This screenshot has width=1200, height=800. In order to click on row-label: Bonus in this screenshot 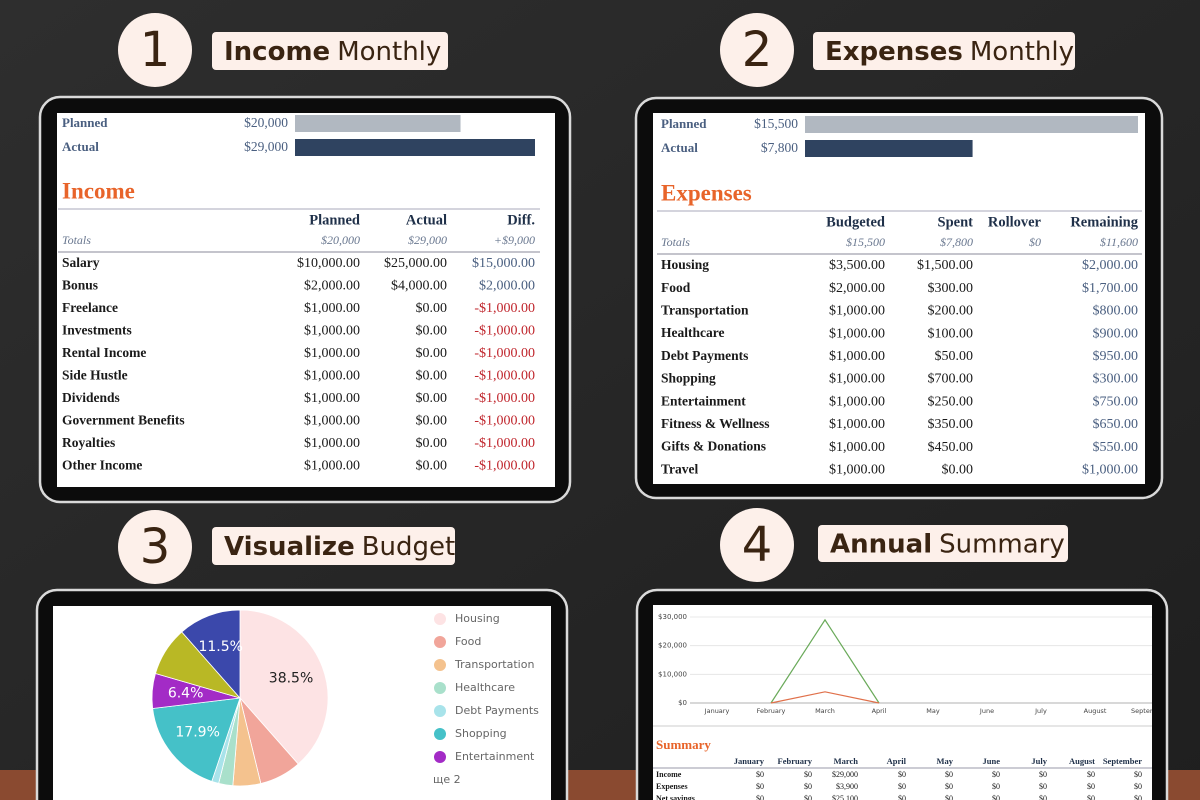, I will do `click(80, 285)`.